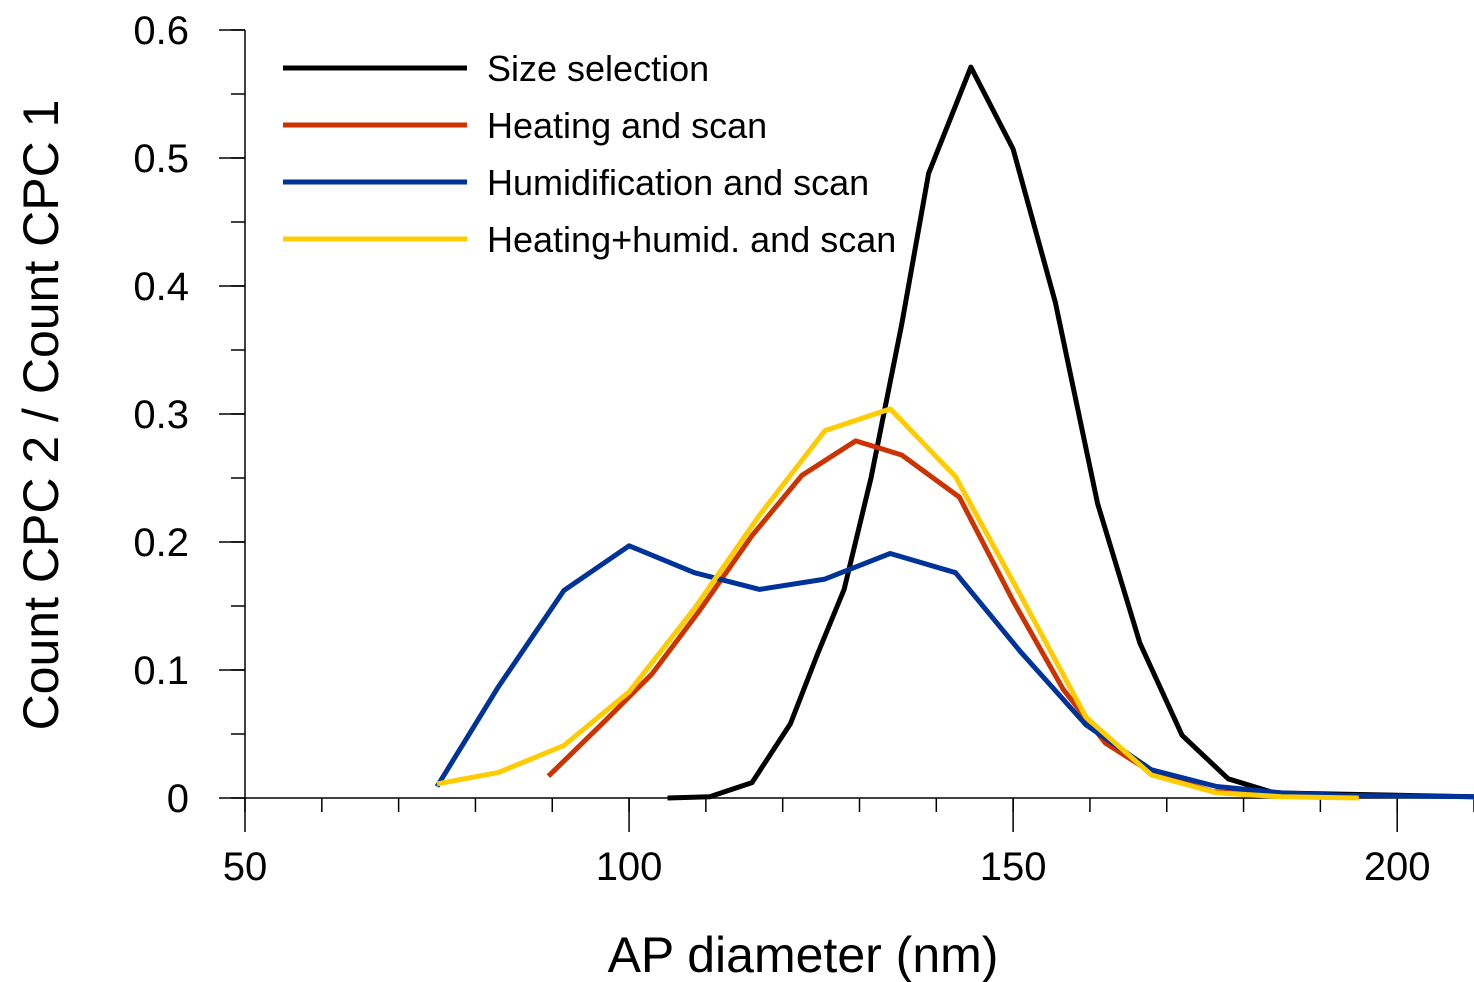 The height and width of the screenshot is (982, 1474). I want to click on legend-label-3: Humidification and scan, so click(678, 182).